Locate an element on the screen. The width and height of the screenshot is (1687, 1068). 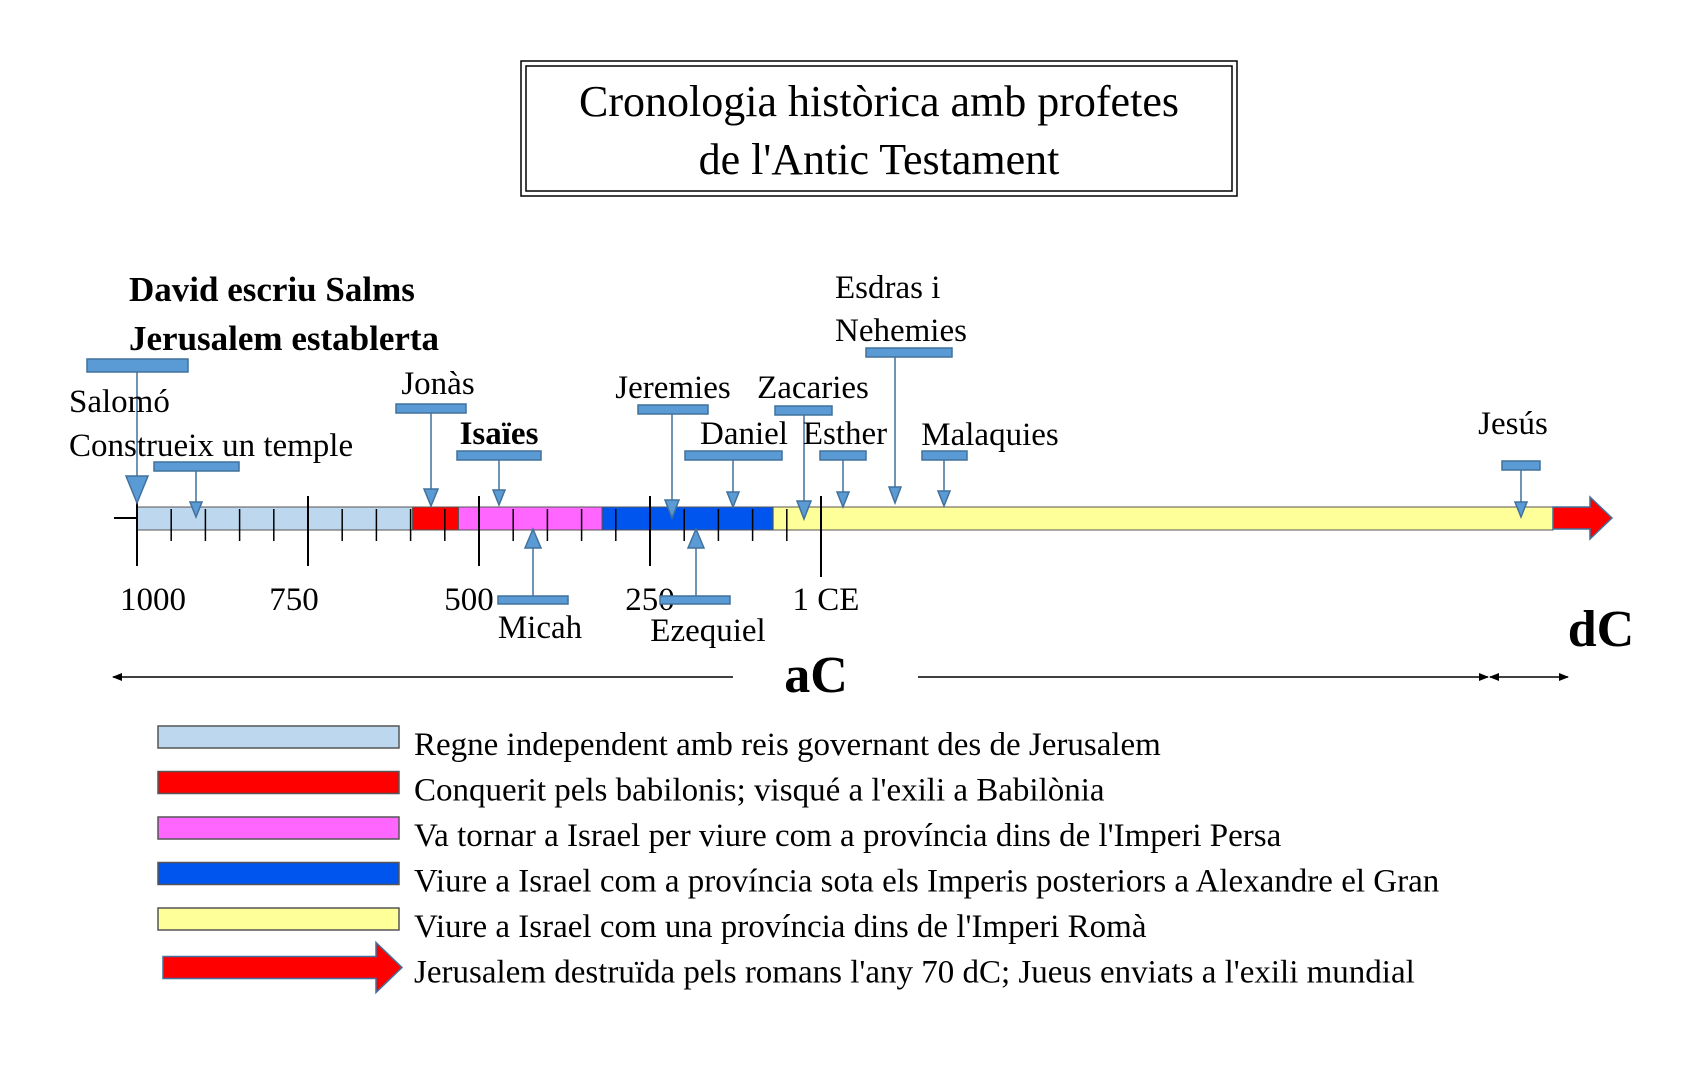
event-salomo-line-2: Construeix un temple is located at coordinates (211, 446).